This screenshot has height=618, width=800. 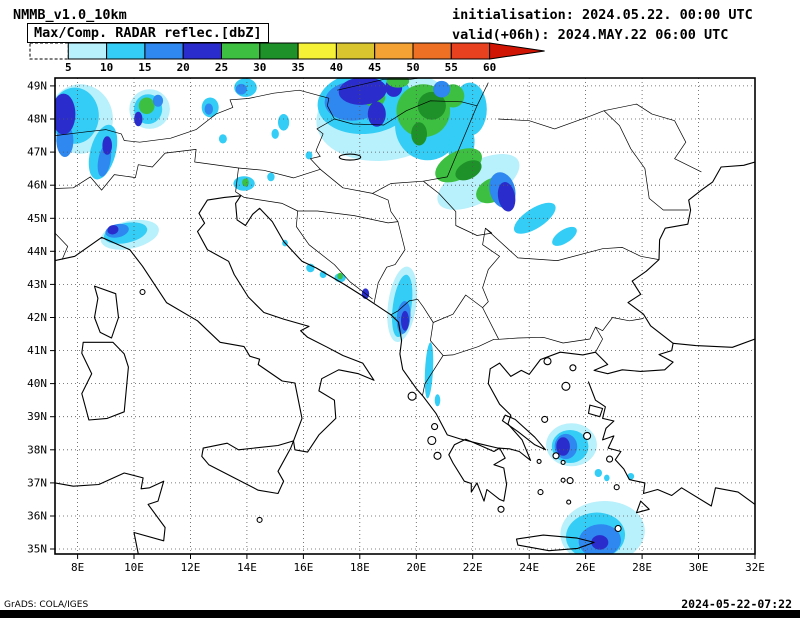 I want to click on legend-tick-label: 5, so click(x=68, y=67).